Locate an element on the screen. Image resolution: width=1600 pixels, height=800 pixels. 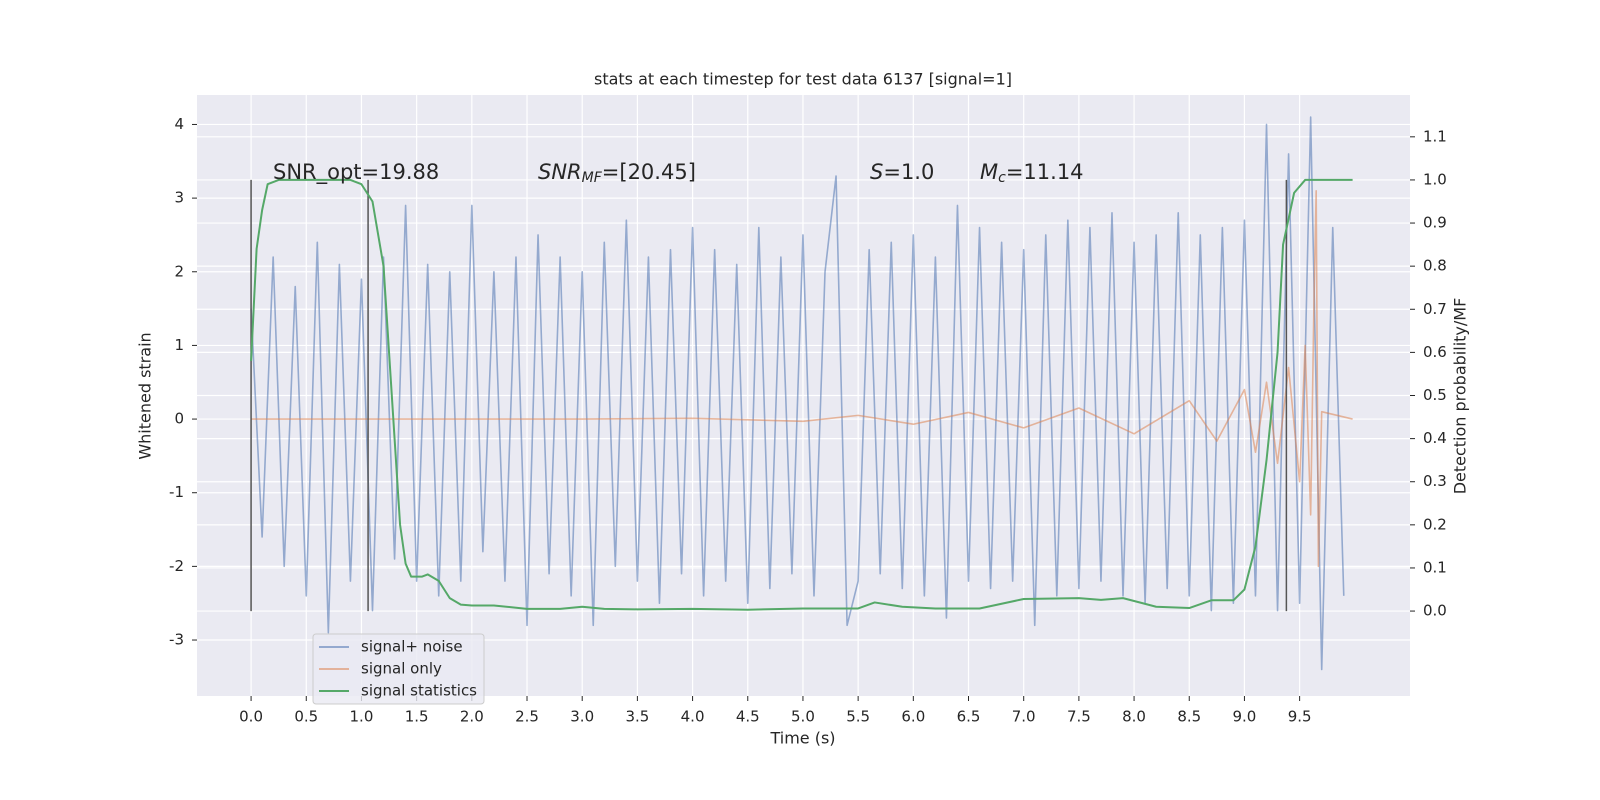
x-axis-label: Time (s) is located at coordinates (802, 738).